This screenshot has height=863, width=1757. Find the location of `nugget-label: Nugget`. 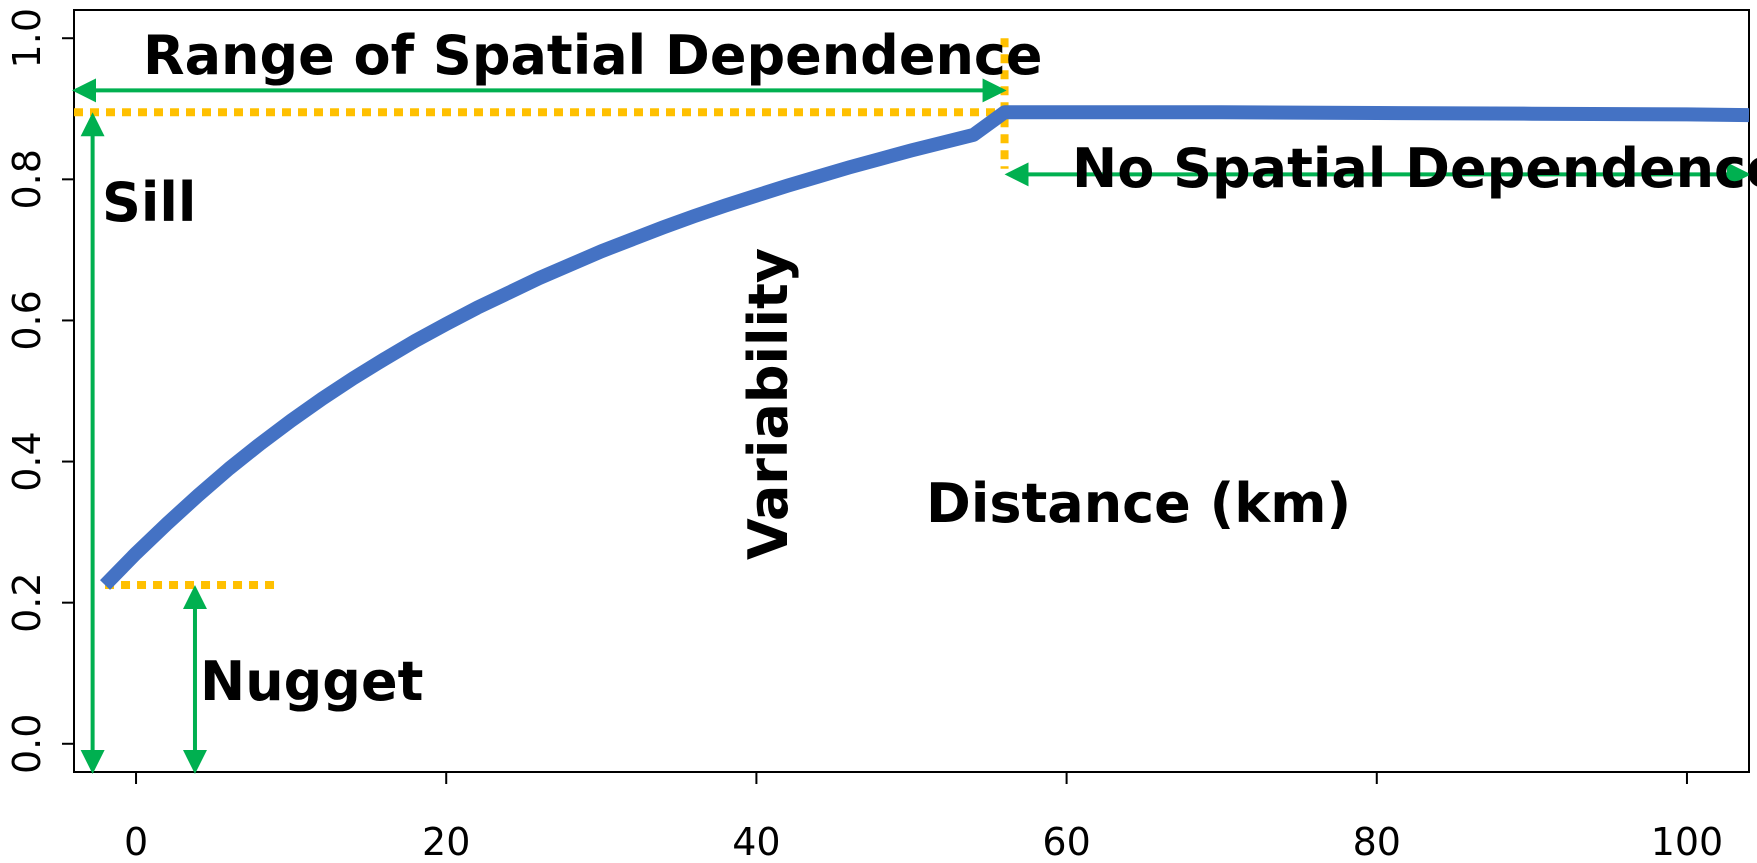

nugget-label: Nugget is located at coordinates (311, 681).